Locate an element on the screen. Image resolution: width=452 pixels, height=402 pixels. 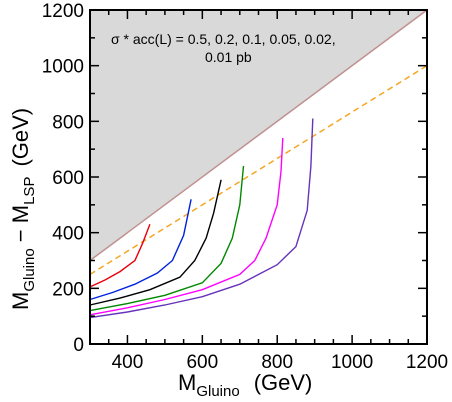
y-tick-label: 1200 is located at coordinates (63, 11).